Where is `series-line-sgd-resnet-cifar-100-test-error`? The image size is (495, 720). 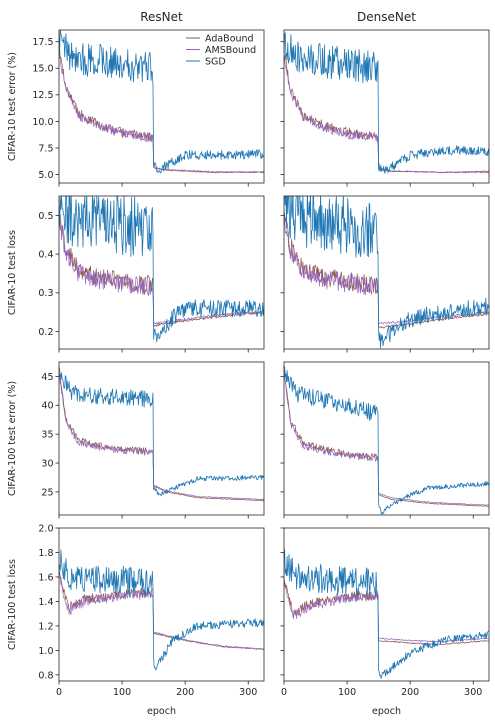 series-line-sgd-resnet-cifar-100-test-error is located at coordinates (161, 434).